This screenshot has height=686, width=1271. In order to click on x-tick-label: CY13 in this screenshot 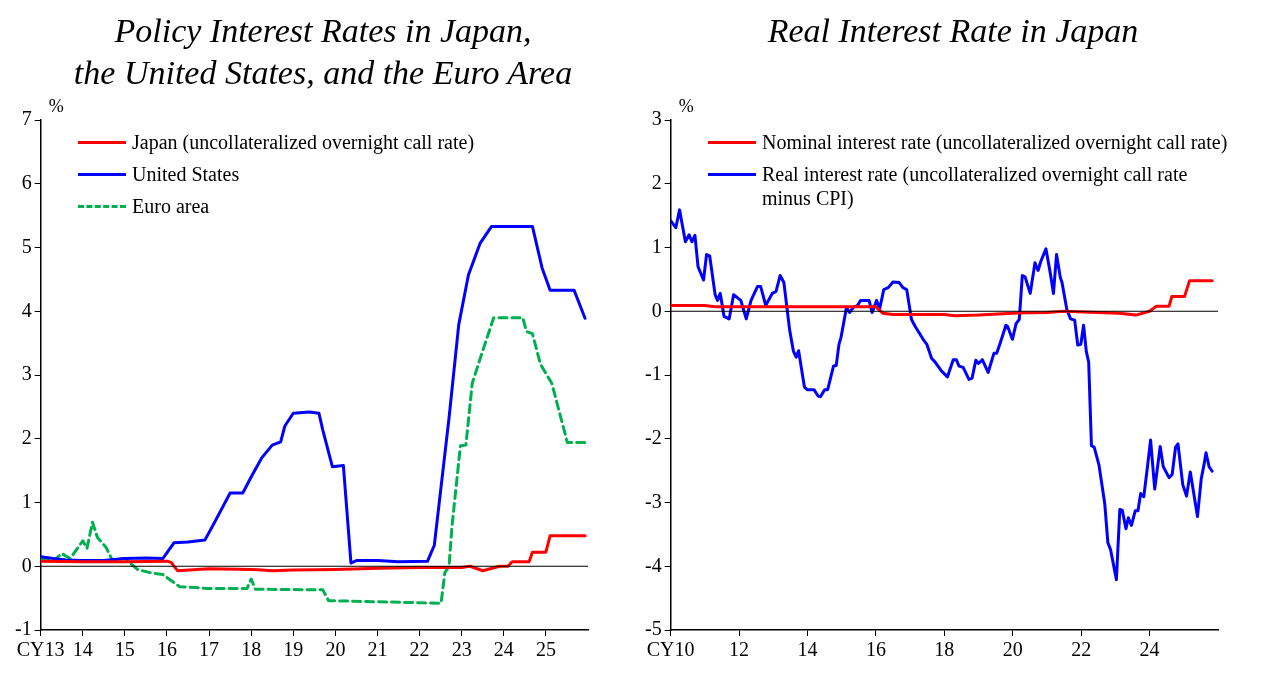, I will do `click(40, 649)`.